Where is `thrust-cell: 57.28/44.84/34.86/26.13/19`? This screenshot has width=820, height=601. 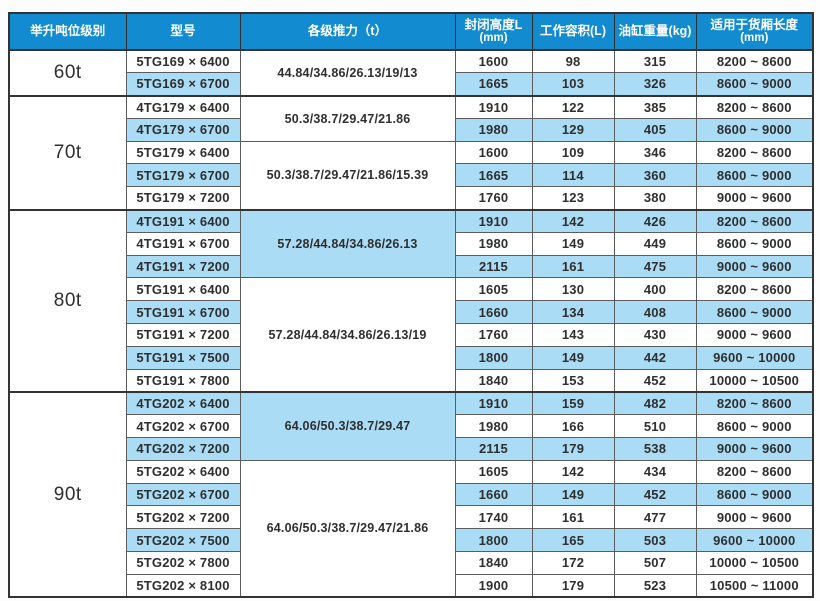 thrust-cell: 57.28/44.84/34.86/26.13/19 is located at coordinates (347, 335).